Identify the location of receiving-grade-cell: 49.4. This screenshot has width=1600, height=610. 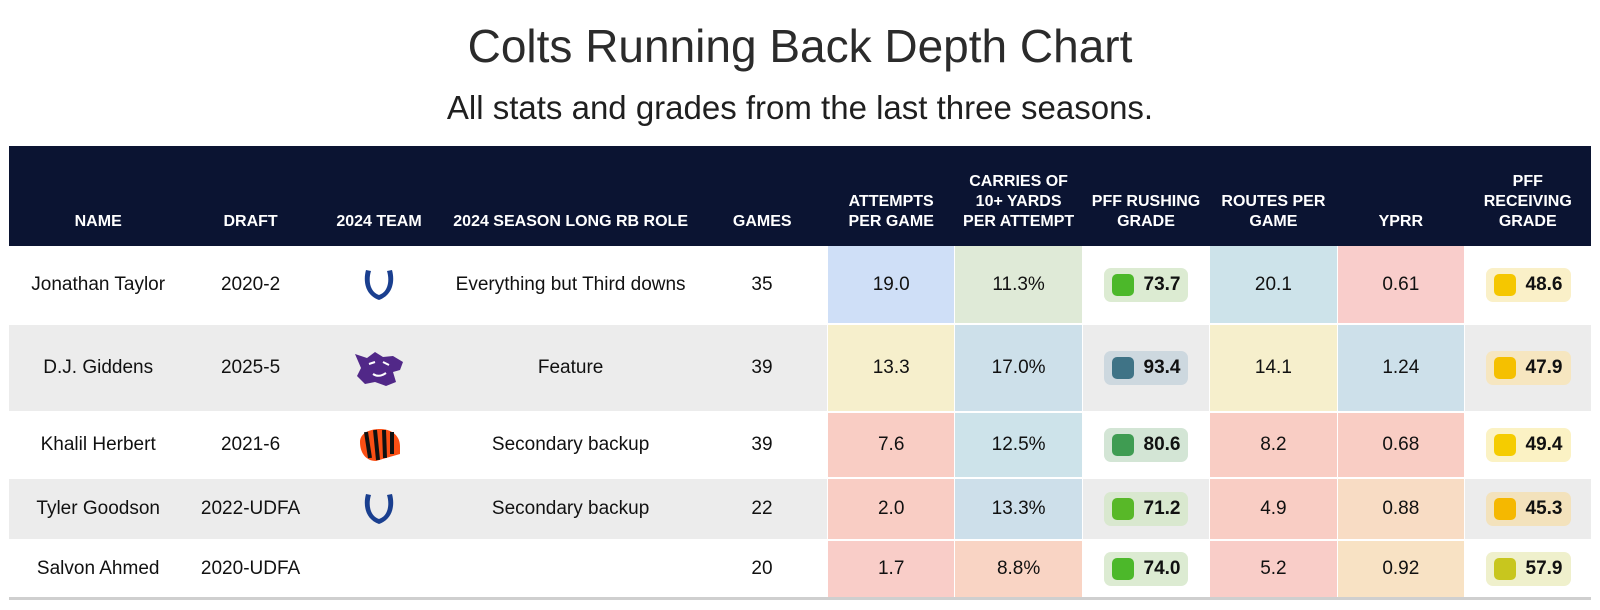
(1527, 445).